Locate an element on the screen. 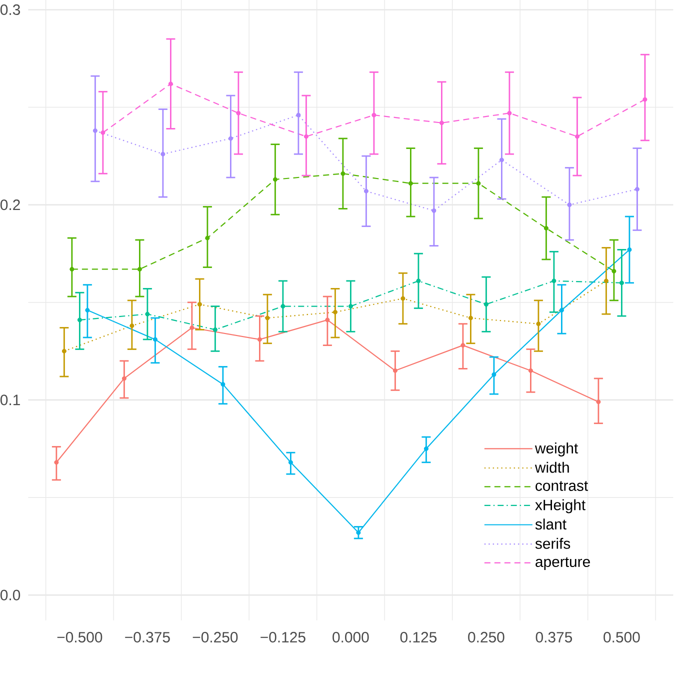 Image resolution: width=699 pixels, height=677 pixels. y-tick-label: 0.2 is located at coordinates (10, 205).